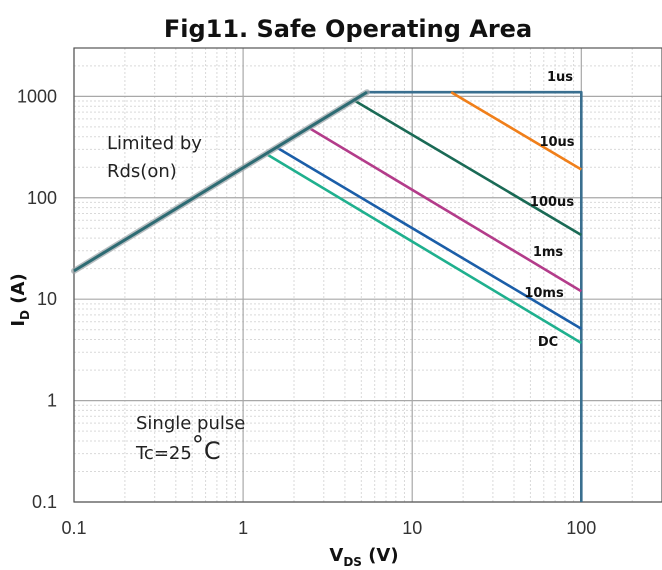  What do you see at coordinates (328, 528) in the screenshot?
I see `x-tick-labels: 0.1 1 10 100` at bounding box center [328, 528].